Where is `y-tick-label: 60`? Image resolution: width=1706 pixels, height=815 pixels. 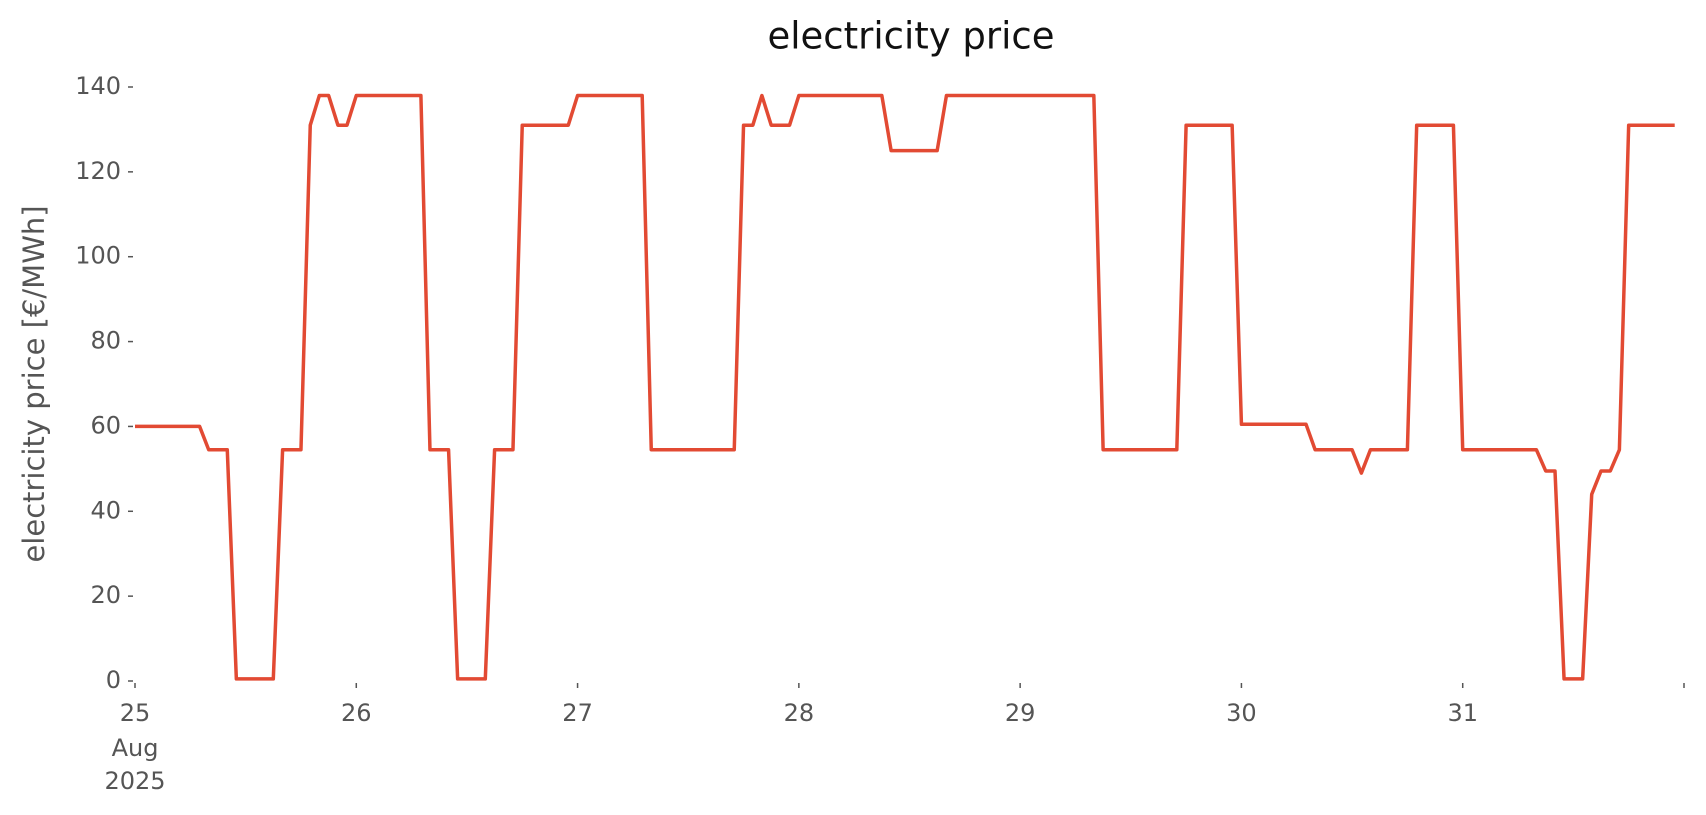 y-tick-label: 60 is located at coordinates (105, 425).